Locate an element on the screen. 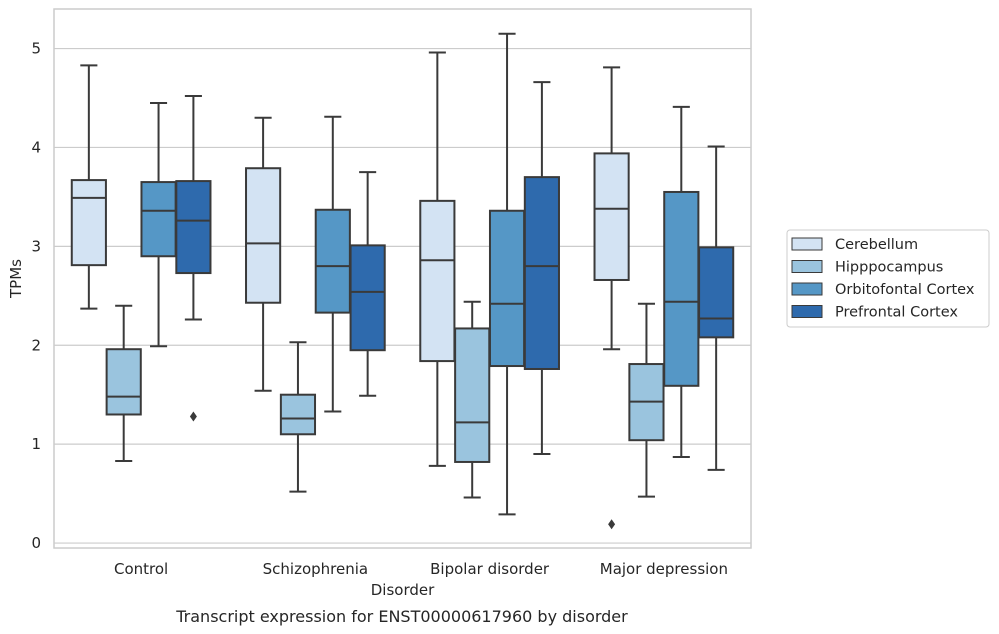 The height and width of the screenshot is (634, 999). y-tick-label: 4 is located at coordinates (36, 147).